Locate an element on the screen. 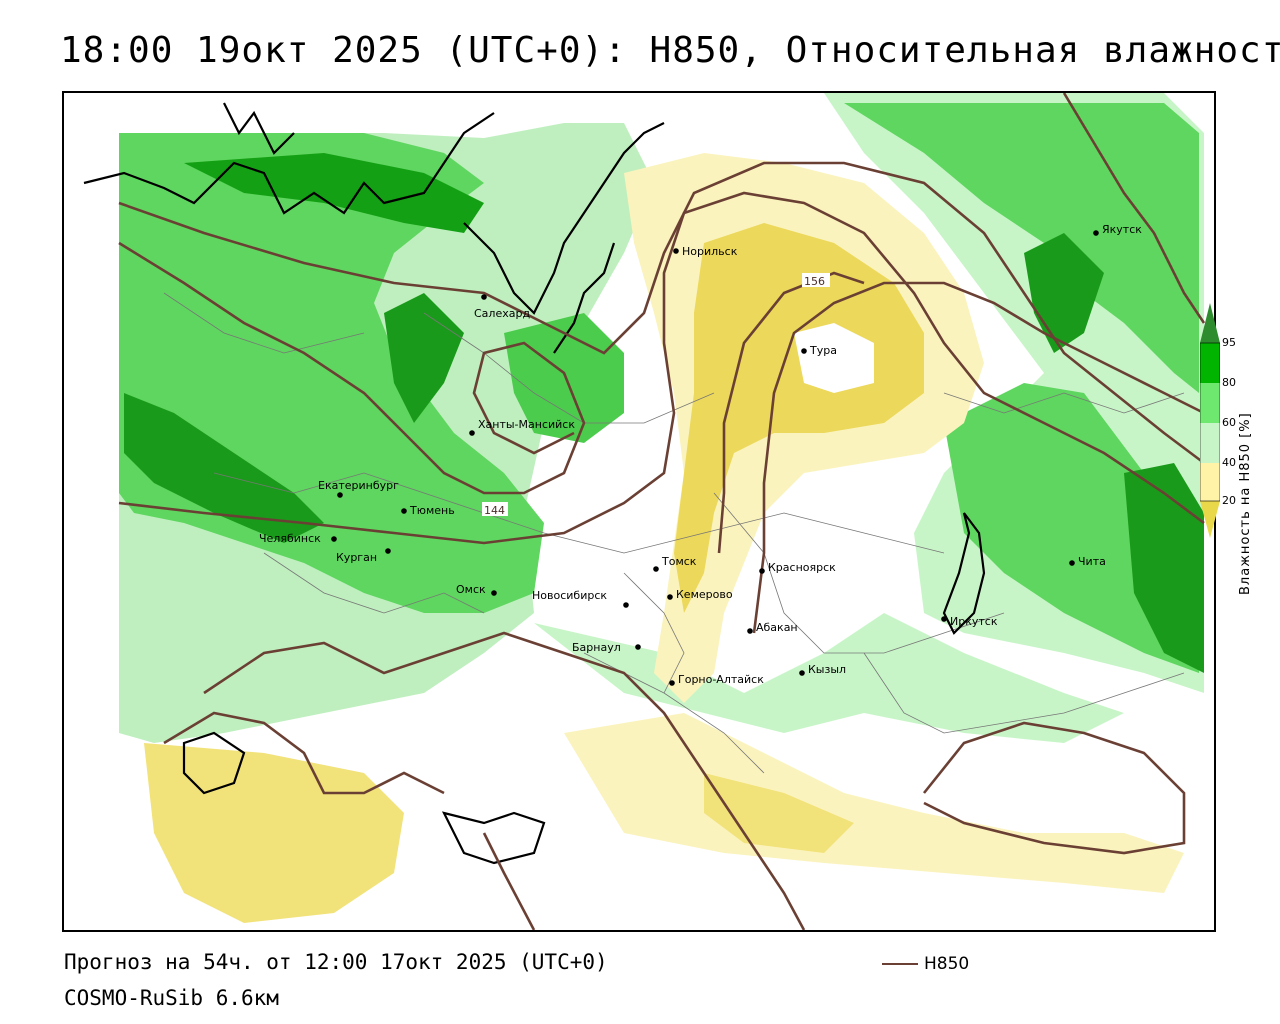 This screenshot has height=1024, width=1280. city-dot-chelyabinsk is located at coordinates (334, 539).